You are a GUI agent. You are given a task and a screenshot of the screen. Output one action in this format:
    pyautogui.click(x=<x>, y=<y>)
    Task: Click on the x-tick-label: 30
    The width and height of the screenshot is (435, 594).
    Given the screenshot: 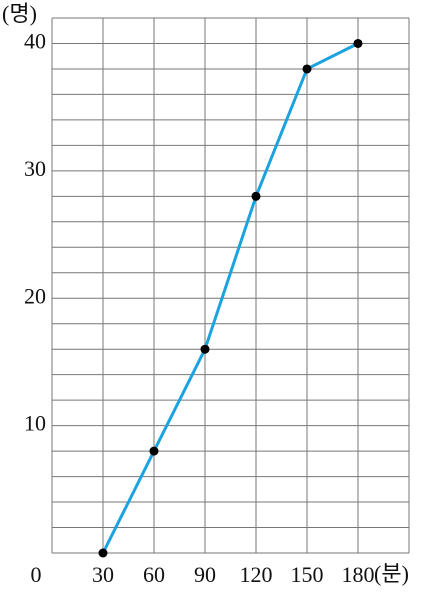 What is the action you would take?
    pyautogui.click(x=103, y=574)
    